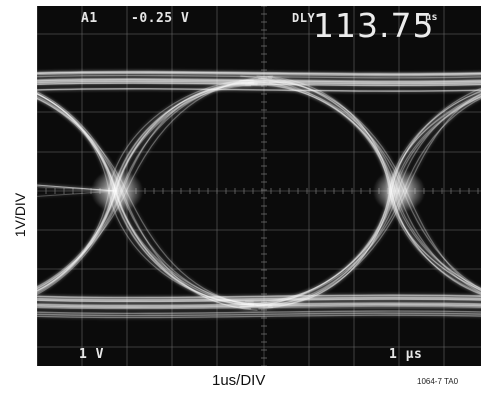 This screenshot has height=396, width=481. Describe the element at coordinates (374, 25) in the screenshot. I see `delay-time-readout: 113.75` at that location.